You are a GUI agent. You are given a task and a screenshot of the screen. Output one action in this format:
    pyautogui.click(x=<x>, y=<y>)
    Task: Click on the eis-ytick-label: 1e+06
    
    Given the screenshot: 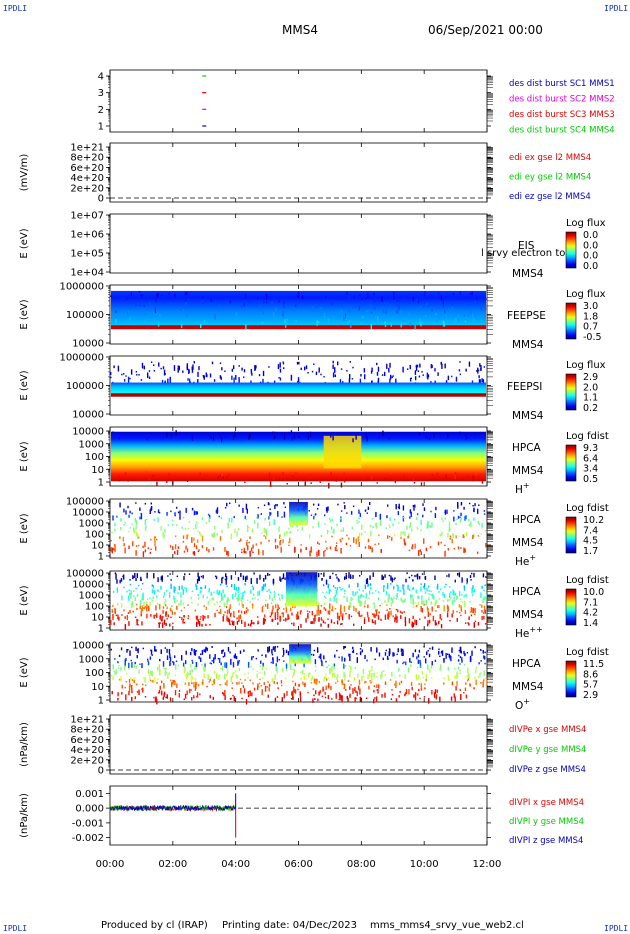 What is the action you would take?
    pyautogui.click(x=87, y=235)
    